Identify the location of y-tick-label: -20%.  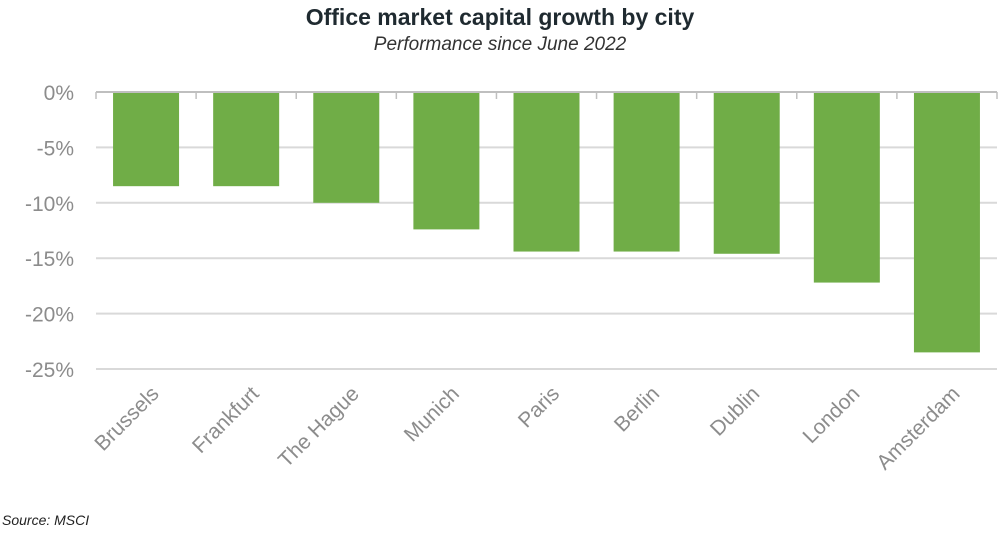
(49, 315).